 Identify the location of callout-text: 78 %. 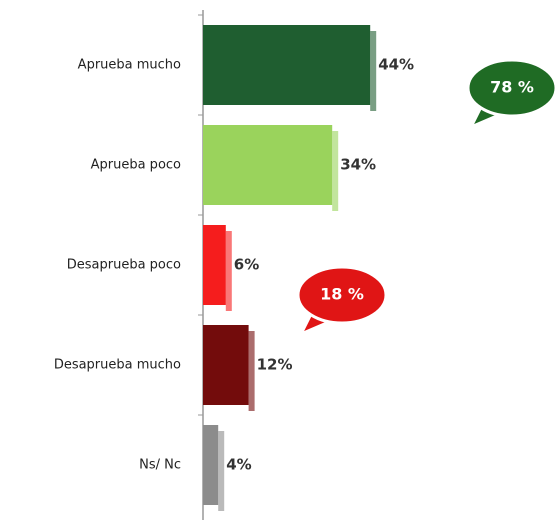
(512, 87).